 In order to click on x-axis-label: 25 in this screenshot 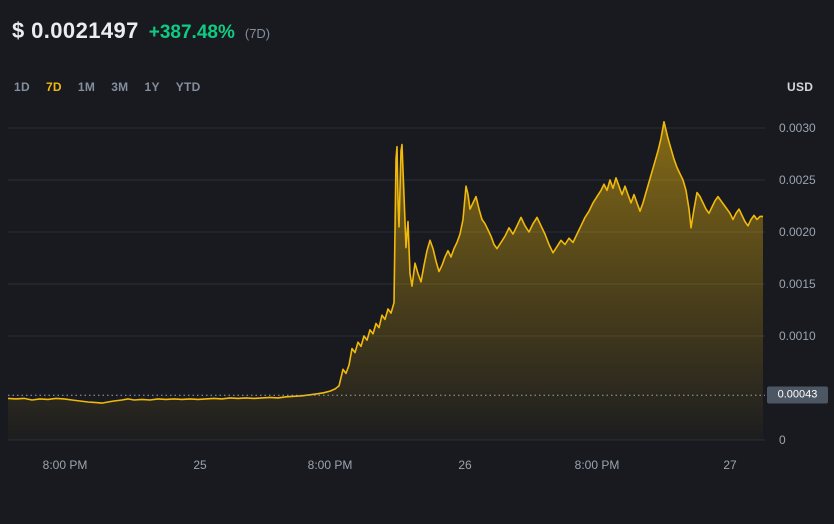, I will do `click(200, 465)`.